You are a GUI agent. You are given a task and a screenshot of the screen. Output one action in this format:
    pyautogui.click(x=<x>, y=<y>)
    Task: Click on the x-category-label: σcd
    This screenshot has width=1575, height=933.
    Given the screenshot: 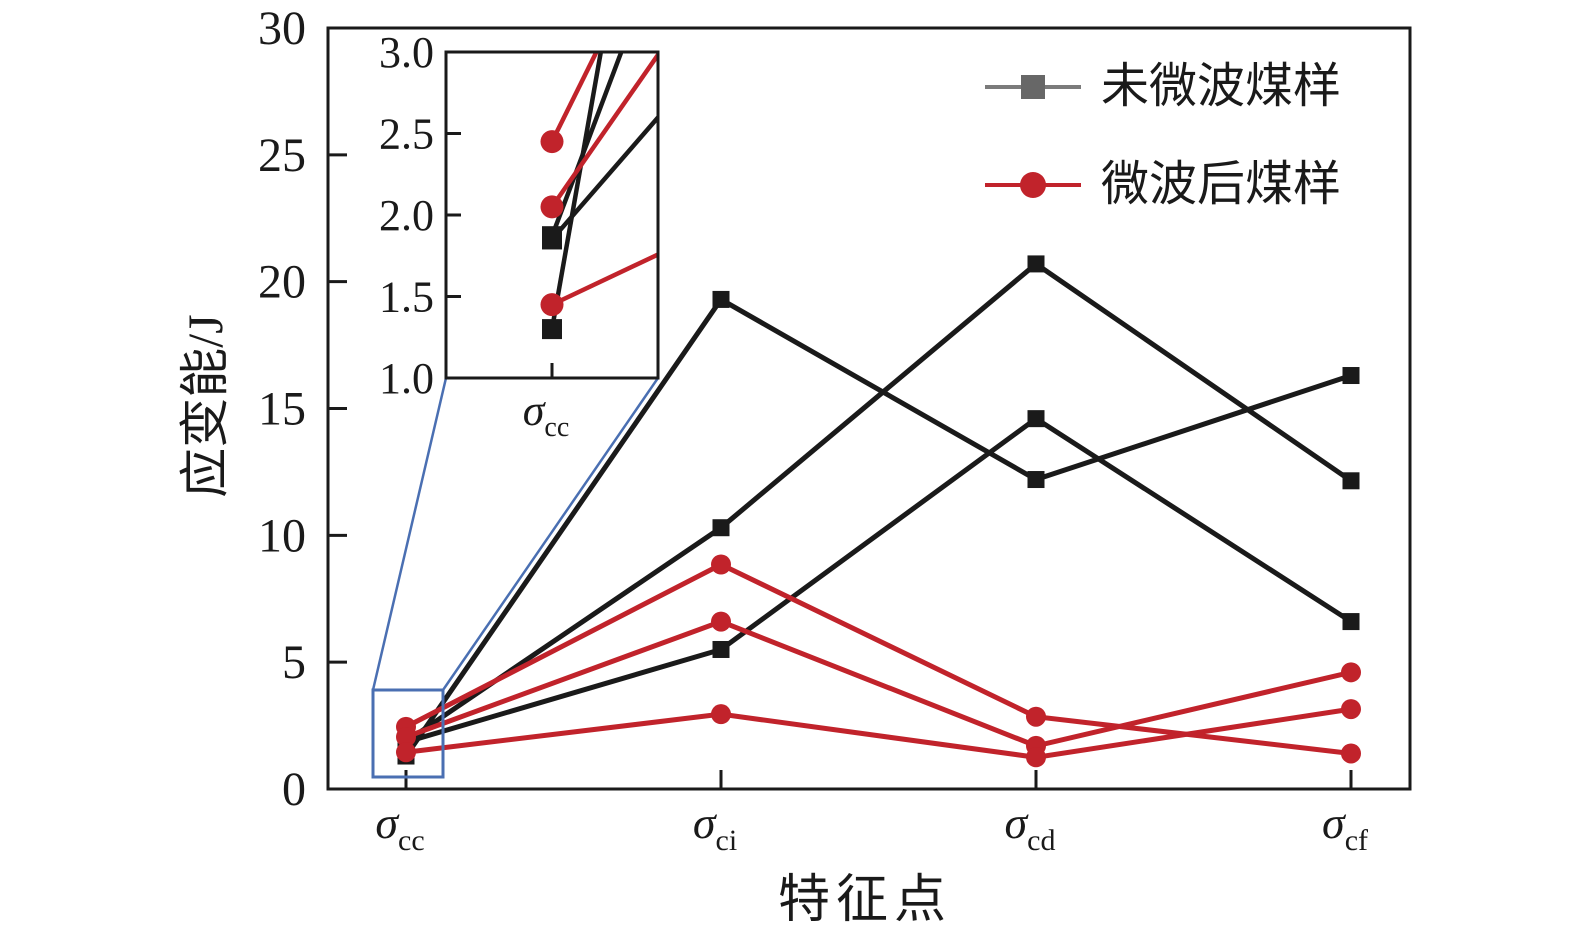 What is the action you would take?
    pyautogui.click(x=1029, y=827)
    